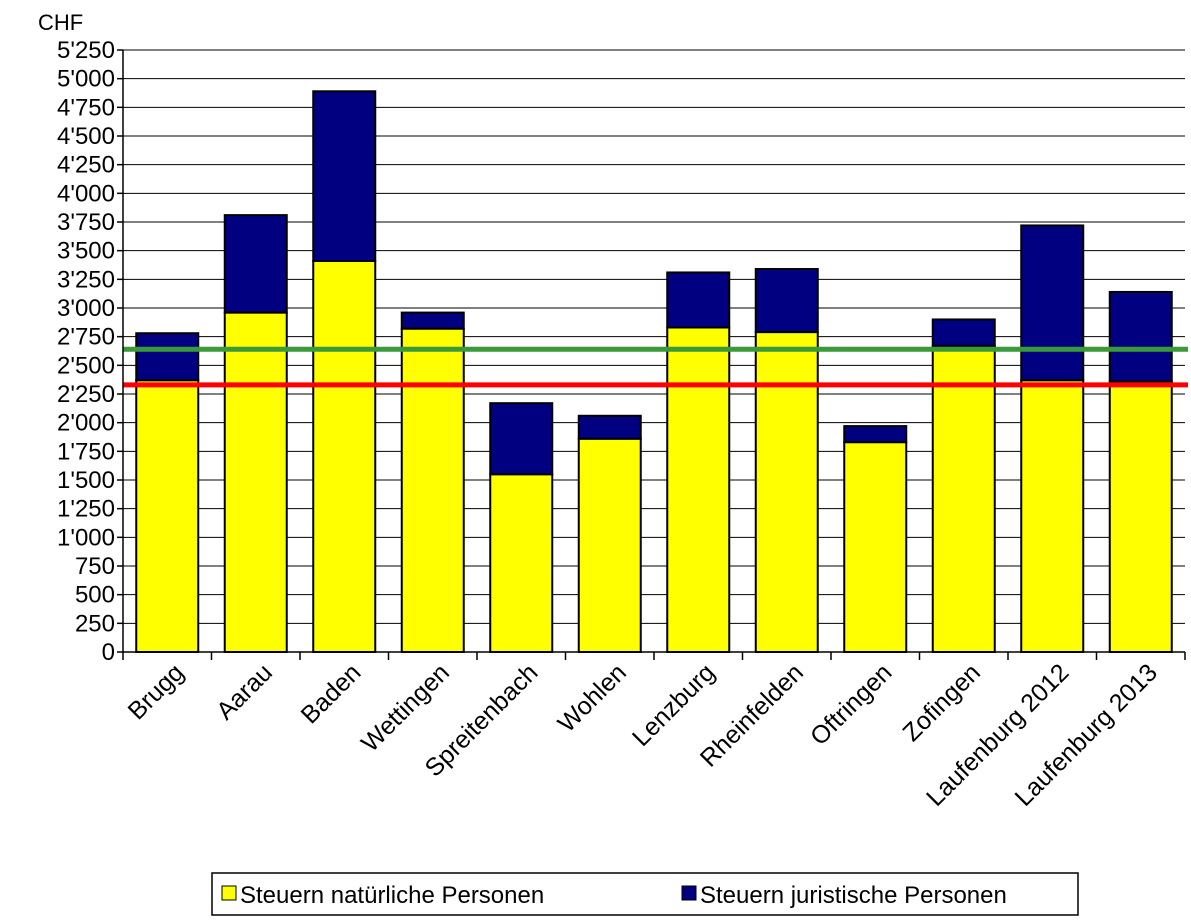 The image size is (1191, 922). Describe the element at coordinates (851, 704) in the screenshot. I see `x-category-label: Oftringen` at that location.